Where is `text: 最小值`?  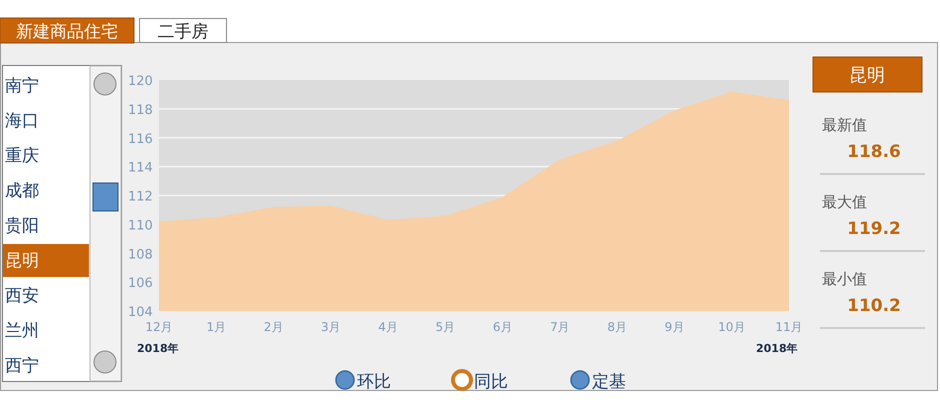
text: 最小值 is located at coordinates (844, 279).